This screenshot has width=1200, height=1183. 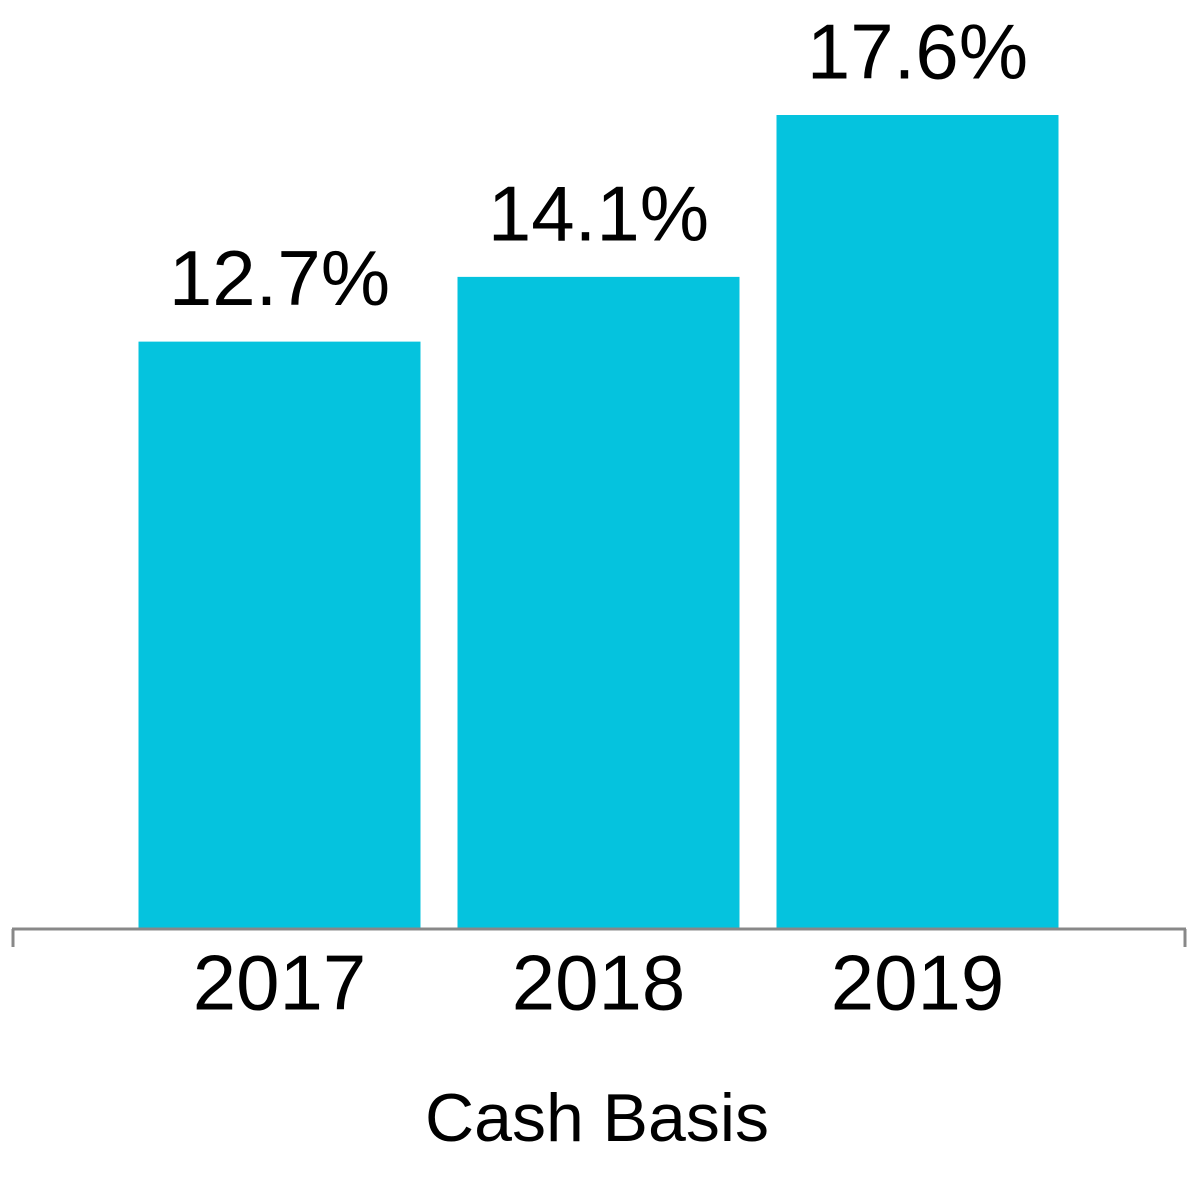 I want to click on x-tick-label: 2017, so click(x=280, y=983).